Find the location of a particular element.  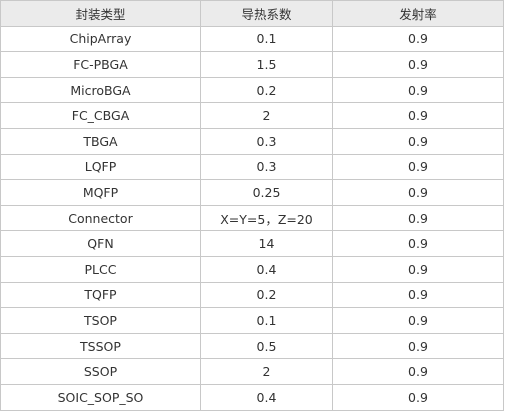

table-row: MQFP 0.25 0.9 is located at coordinates (252, 192).